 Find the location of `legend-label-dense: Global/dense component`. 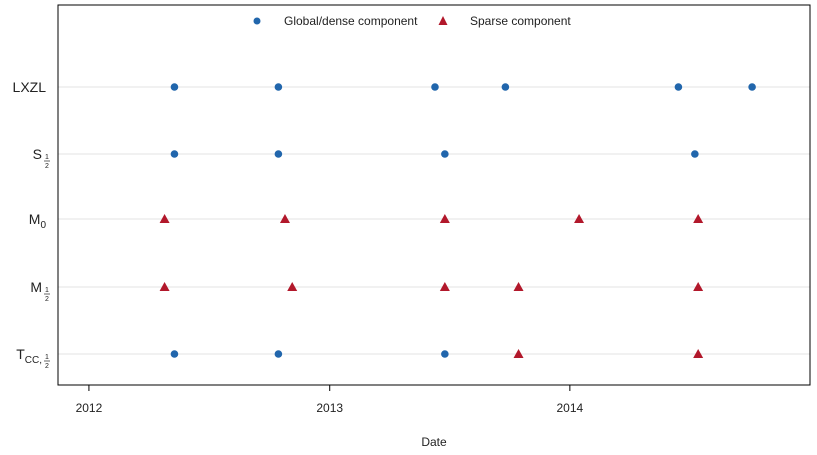

legend-label-dense: Global/dense component is located at coordinates (351, 21).